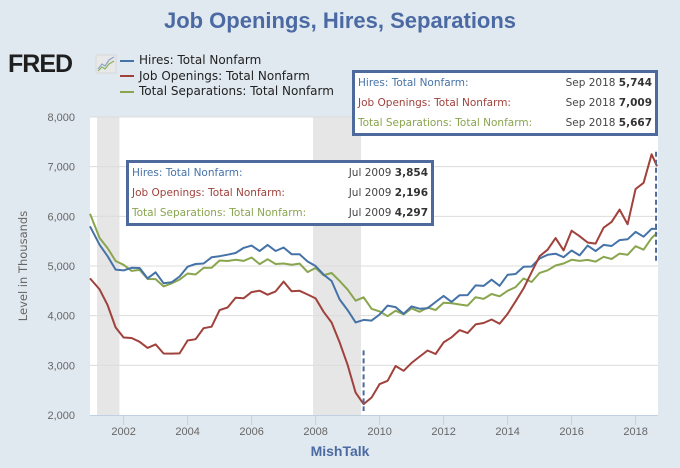 The image size is (680, 468). I want to click on x-axis-ticks: 2002 2004 2006 2008 2010 2012 2014 2016 2018, so click(379, 426).